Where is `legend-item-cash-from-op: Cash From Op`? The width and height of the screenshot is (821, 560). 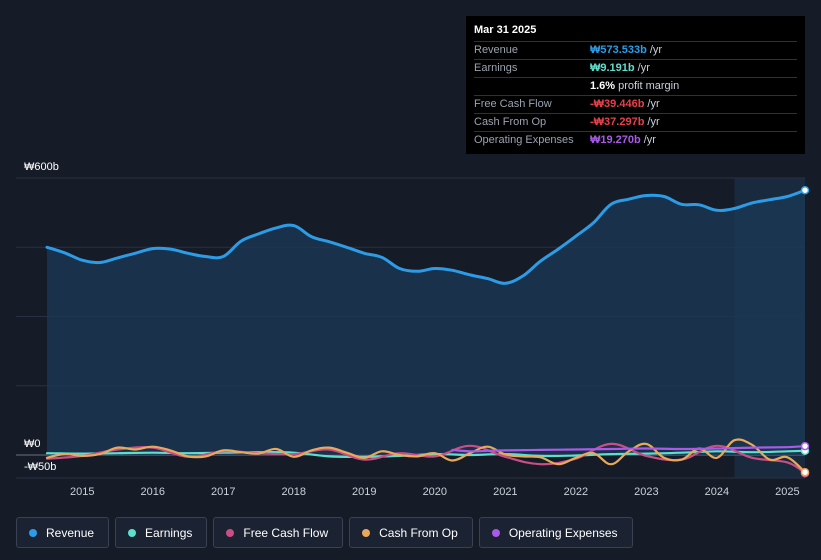 legend-item-cash-from-op: Cash From Op is located at coordinates (411, 532).